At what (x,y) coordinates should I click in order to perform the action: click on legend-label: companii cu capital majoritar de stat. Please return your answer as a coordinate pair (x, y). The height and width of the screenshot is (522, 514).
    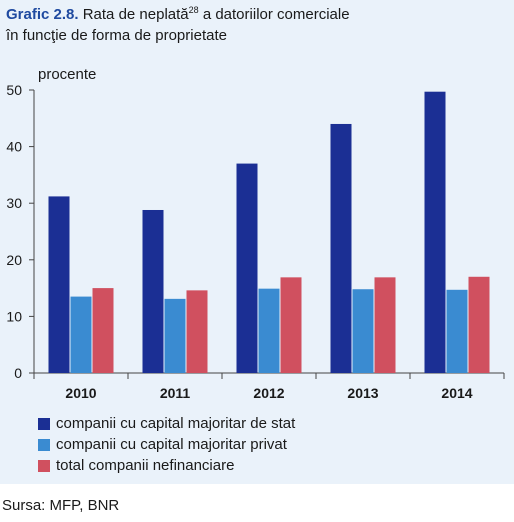
    Looking at the image, I should click on (176, 423).